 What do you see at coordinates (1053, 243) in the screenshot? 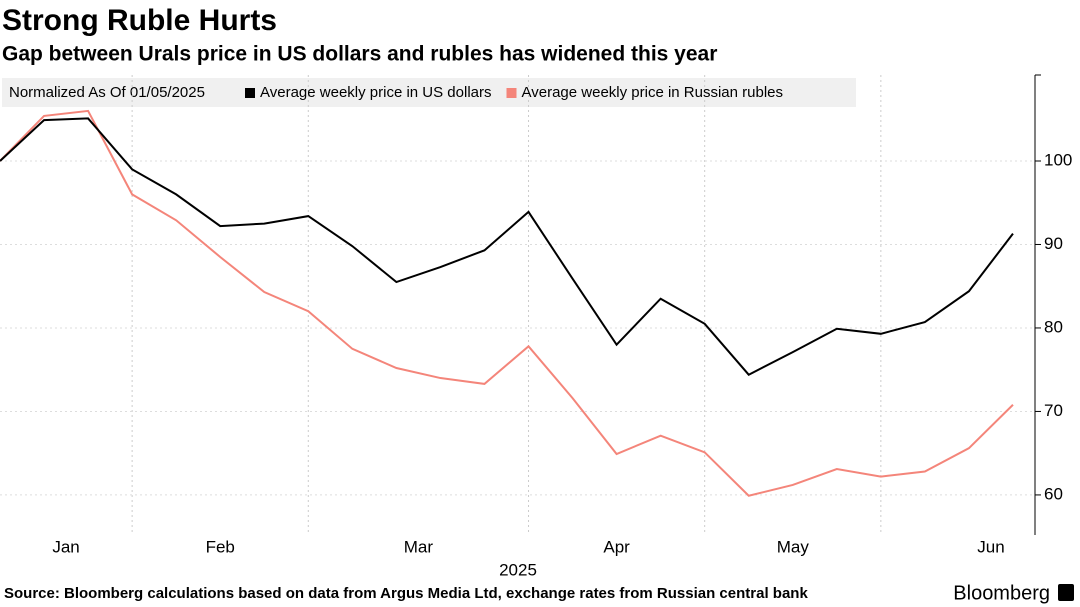
I see `y-tick-label: 90` at bounding box center [1053, 243].